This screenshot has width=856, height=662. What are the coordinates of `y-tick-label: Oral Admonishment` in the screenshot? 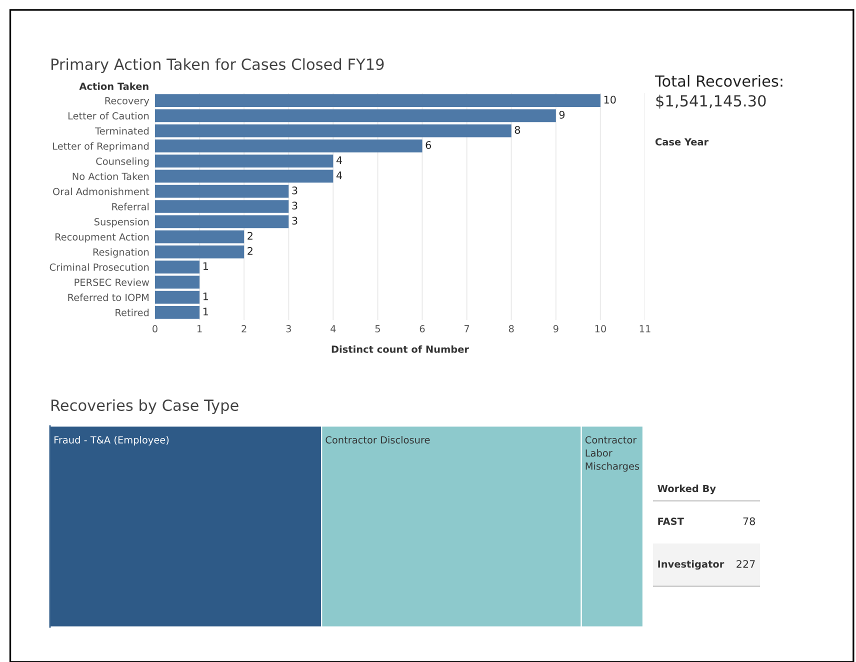 It's located at (101, 192).